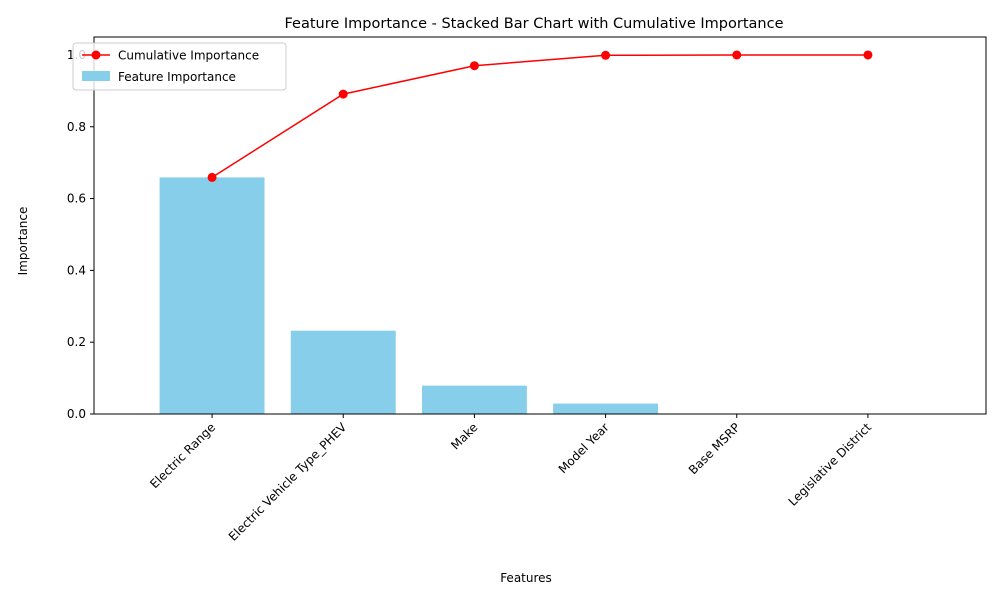 The height and width of the screenshot is (600, 1000). What do you see at coordinates (76, 127) in the screenshot?
I see `y-tick-label-4: 0.8` at bounding box center [76, 127].